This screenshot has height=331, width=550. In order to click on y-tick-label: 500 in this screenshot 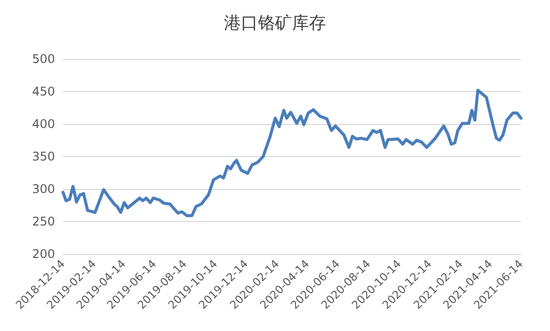, I will do `click(43, 59)`.